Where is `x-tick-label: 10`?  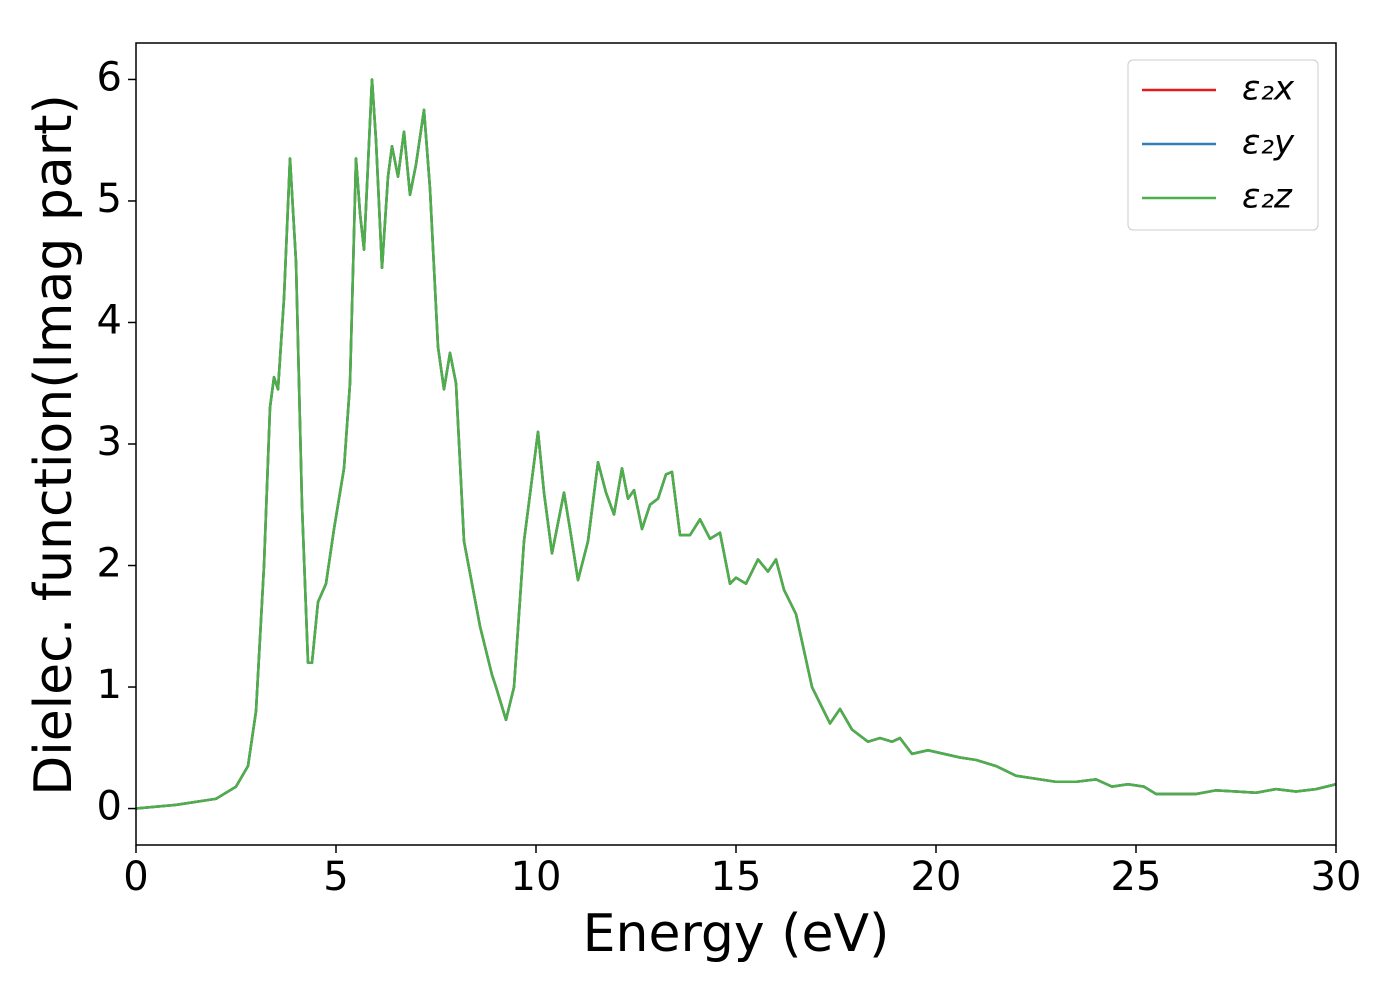
x-tick-label: 10 is located at coordinates (536, 877).